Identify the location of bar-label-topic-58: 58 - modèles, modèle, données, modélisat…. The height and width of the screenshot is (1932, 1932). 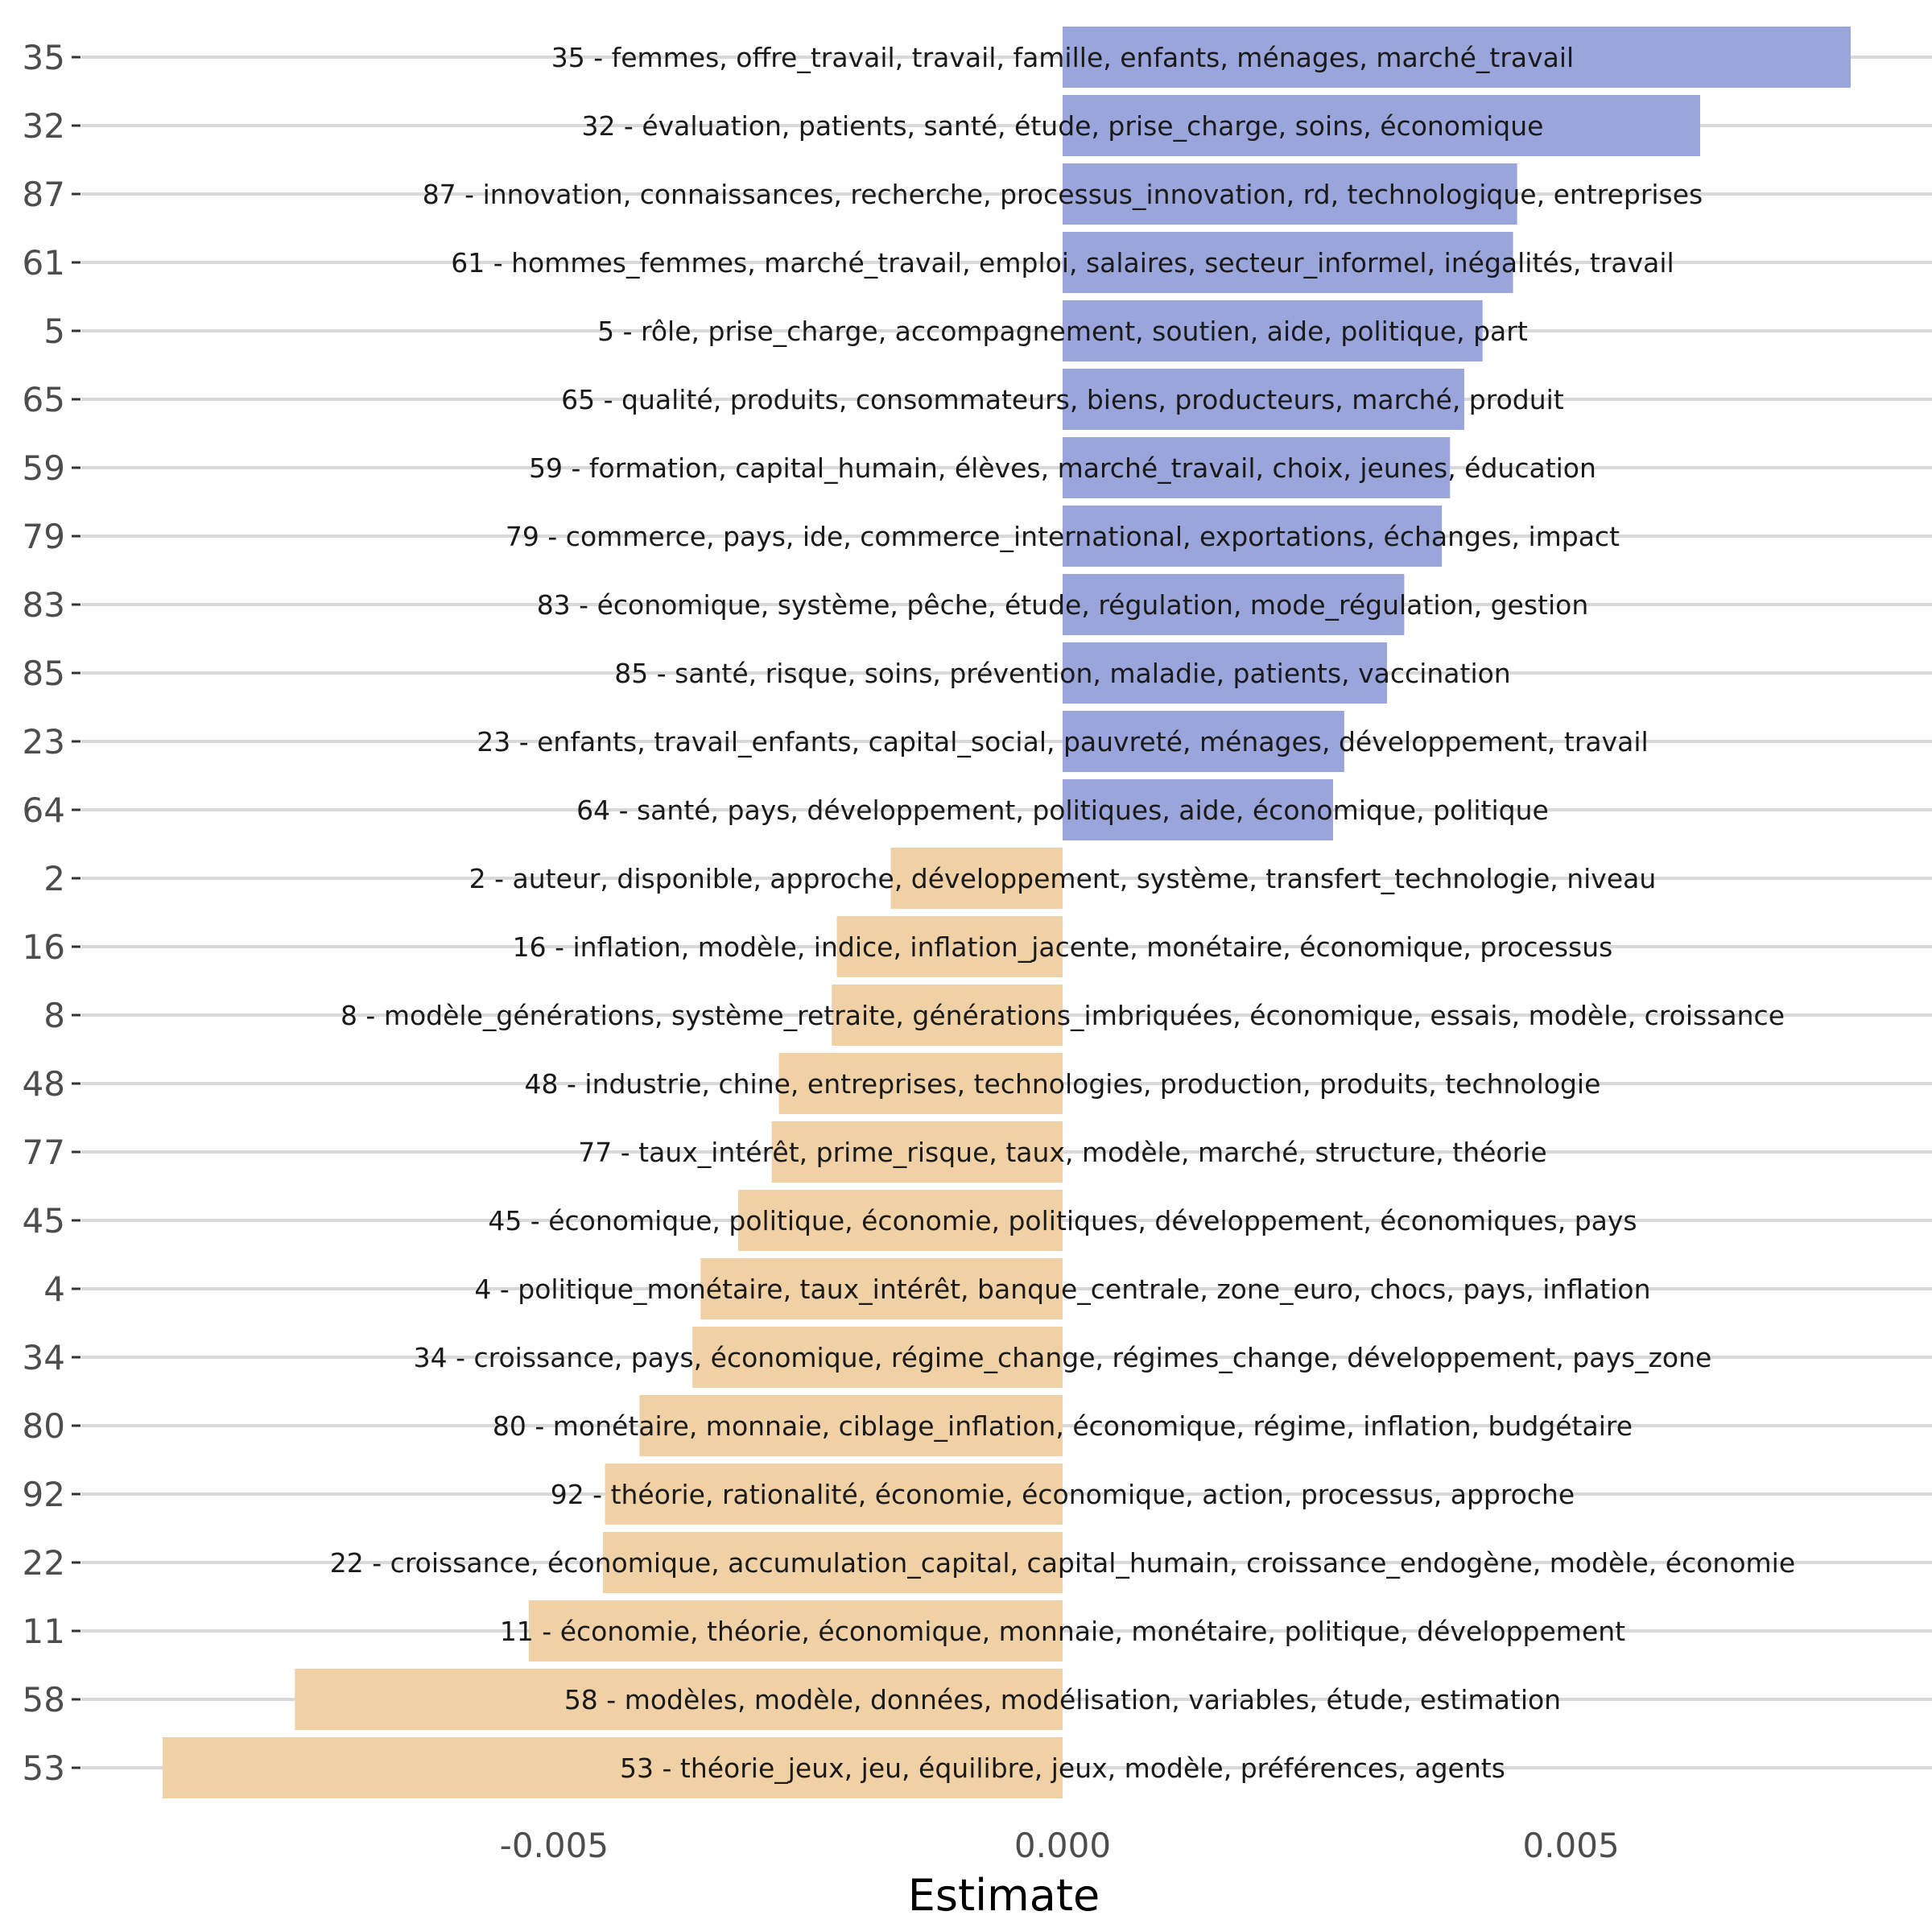
(1062, 1699).